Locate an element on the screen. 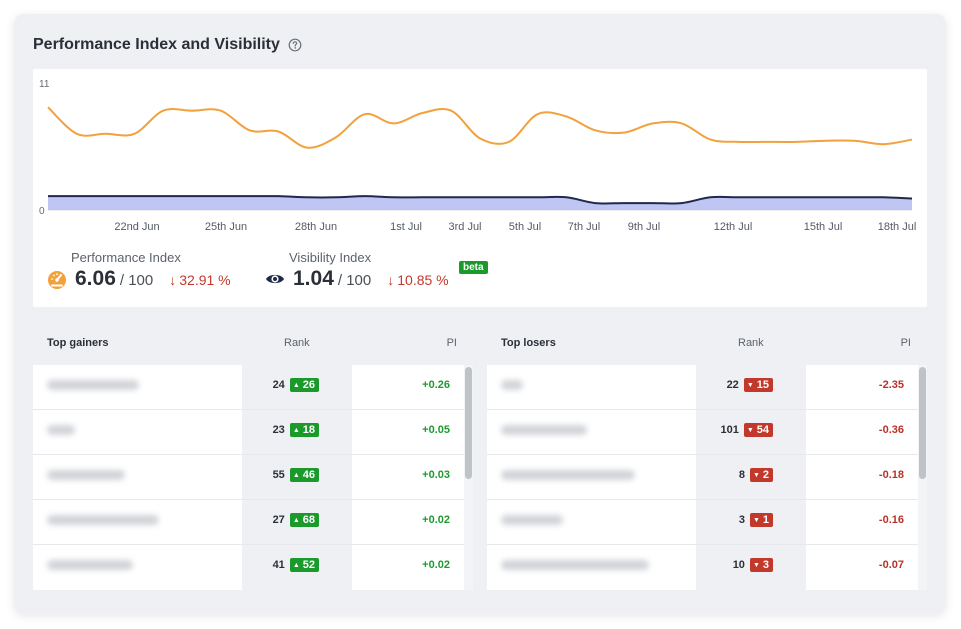 The width and height of the screenshot is (961, 629). table-row: 22 ▼ 15 -2.35 is located at coordinates (703, 387).